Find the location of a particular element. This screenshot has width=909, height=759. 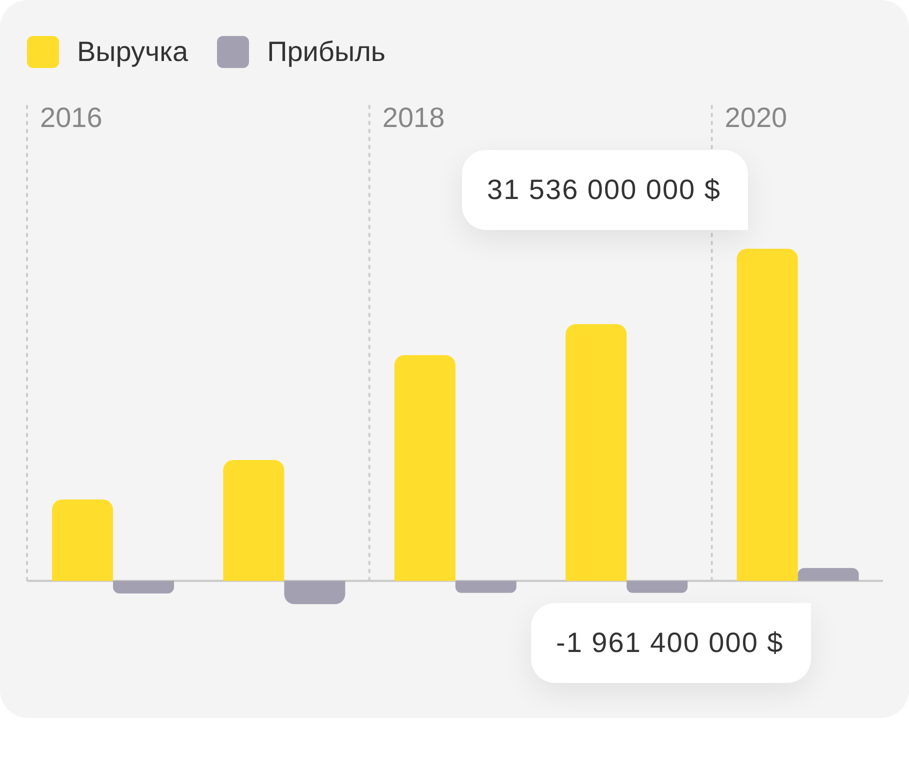

legend-label: Прибыль is located at coordinates (326, 52).